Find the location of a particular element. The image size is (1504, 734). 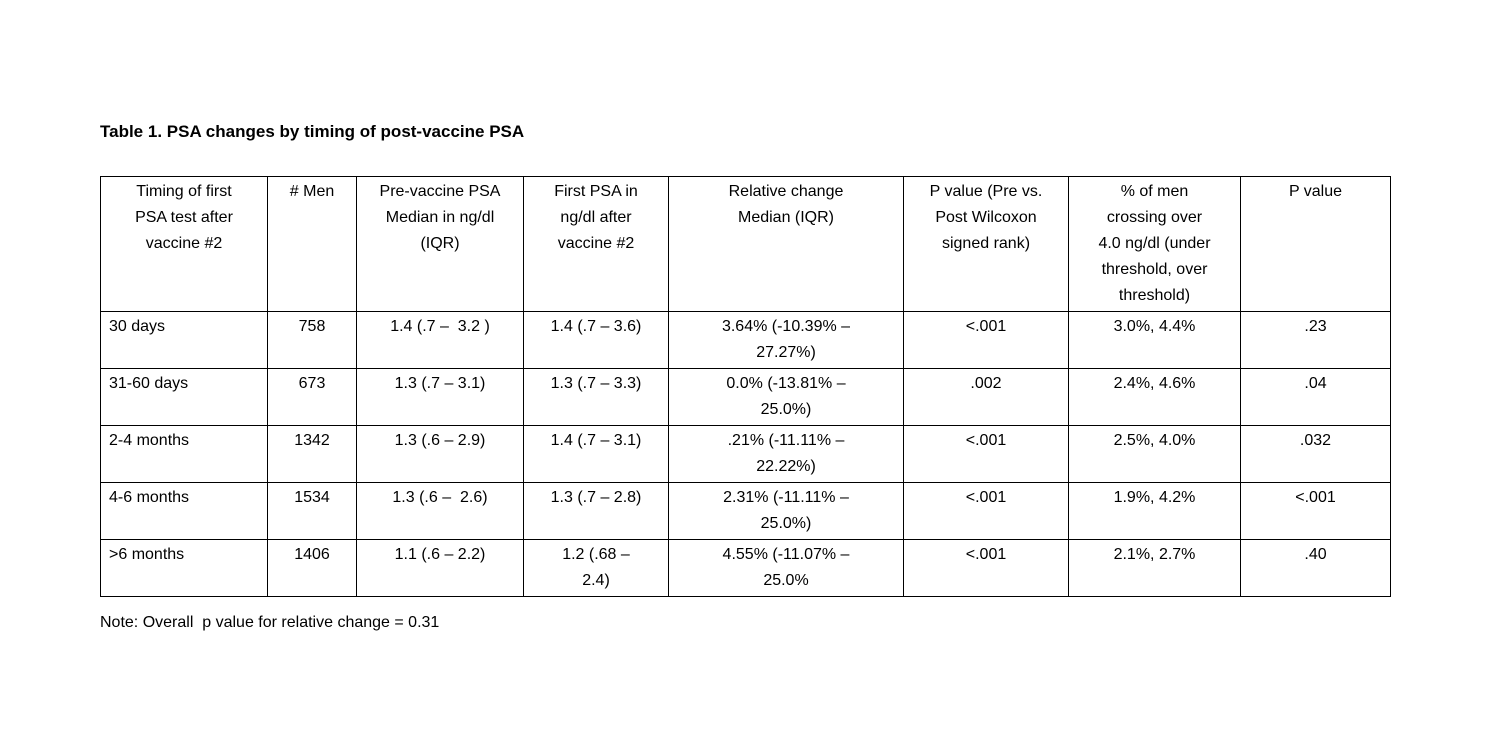

cell-pct-crossing: 2.1%, 2.7% is located at coordinates (1154, 568).